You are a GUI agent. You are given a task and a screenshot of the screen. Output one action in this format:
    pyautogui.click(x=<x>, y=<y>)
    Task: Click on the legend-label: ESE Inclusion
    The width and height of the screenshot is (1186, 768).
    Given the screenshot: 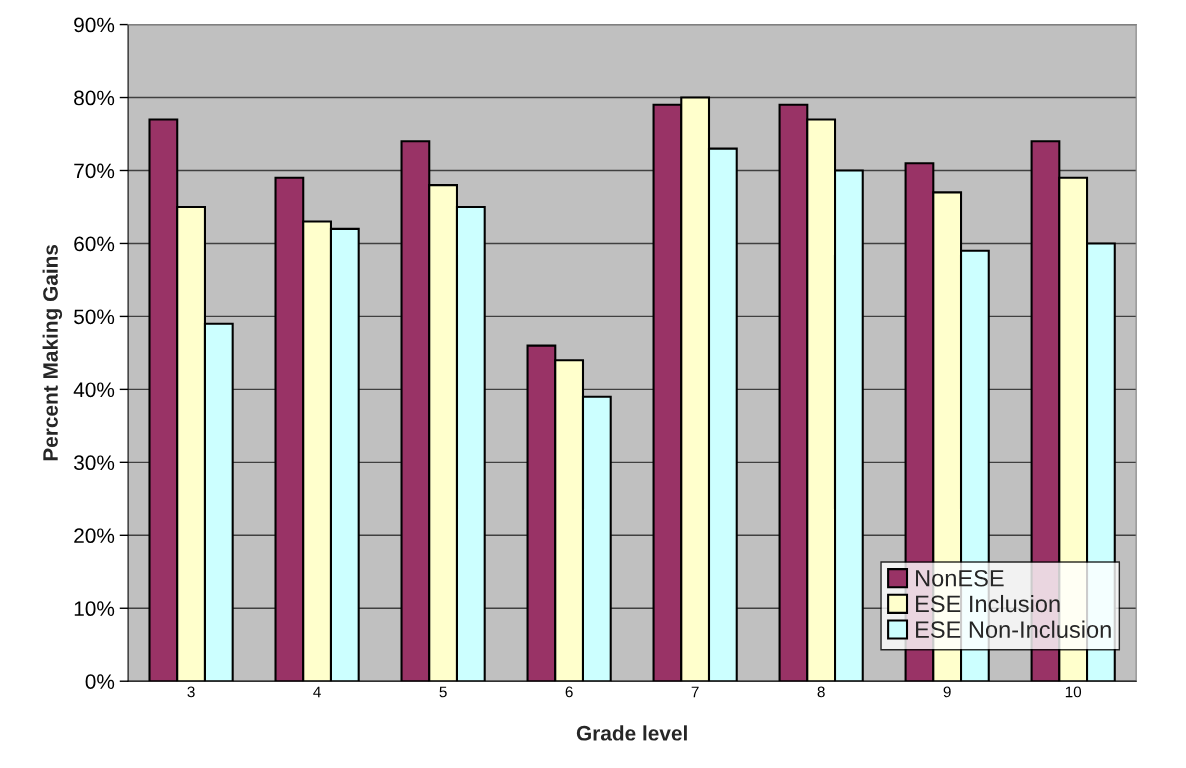 What is the action you would take?
    pyautogui.click(x=988, y=603)
    